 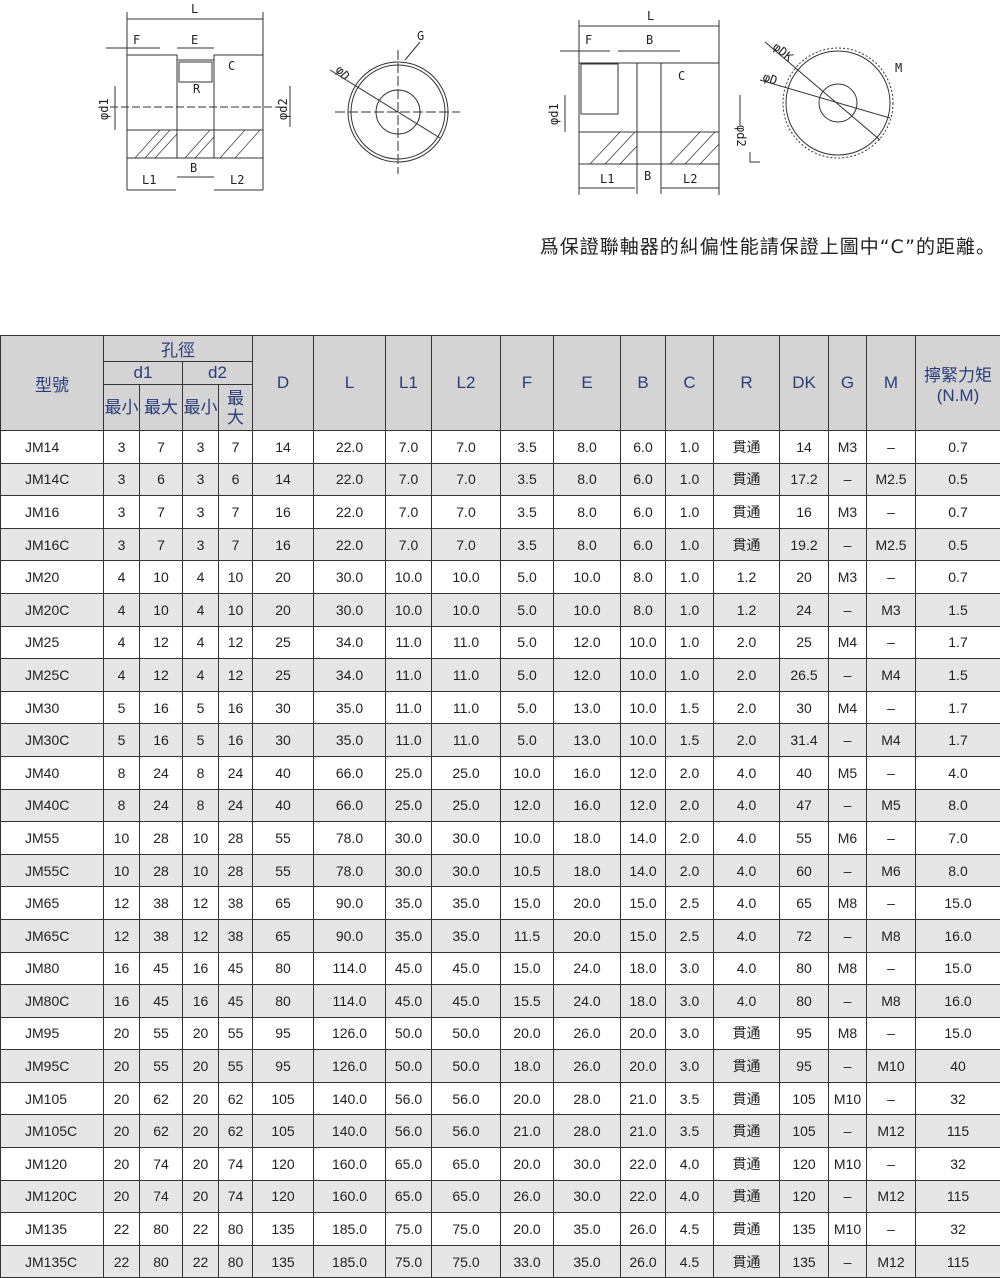 I want to click on cell-d2-max: 7, so click(x=236, y=447).